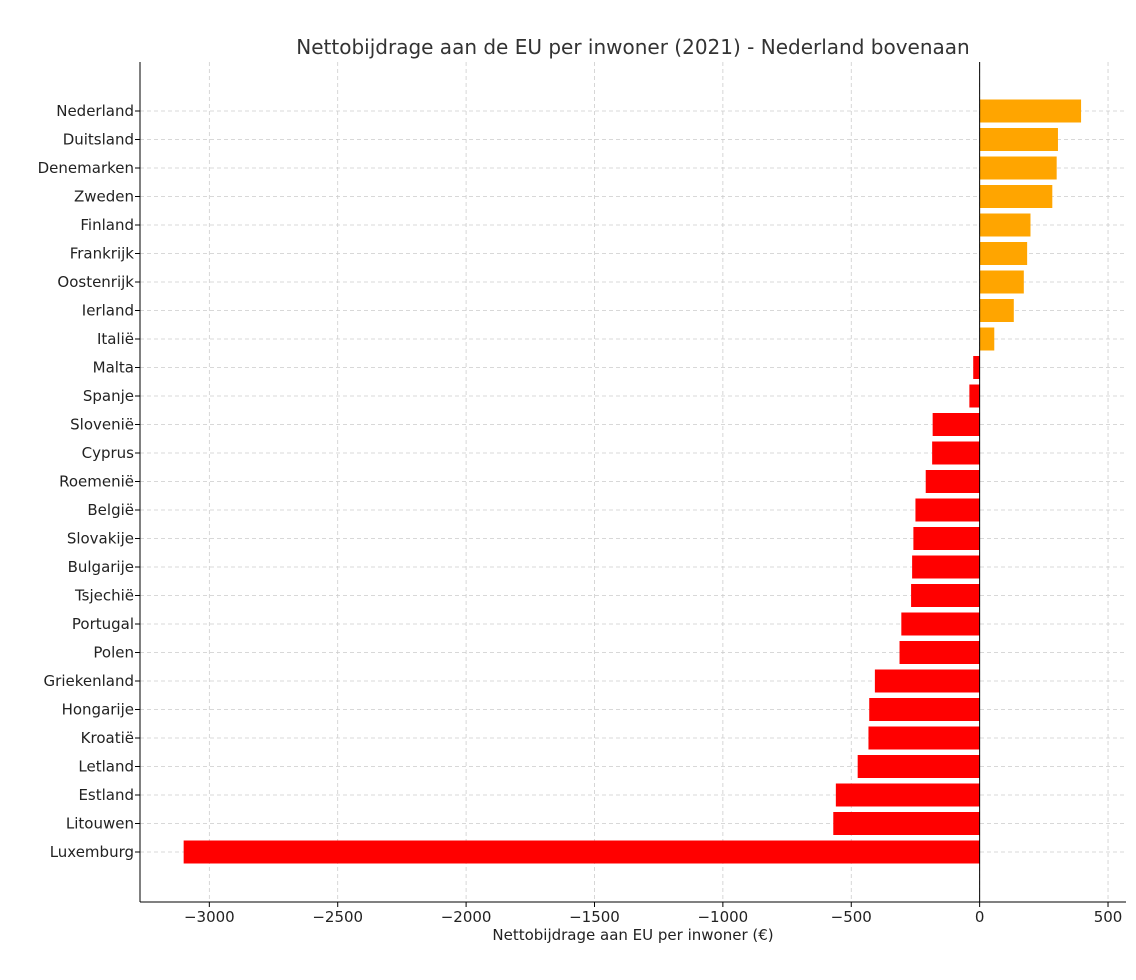  What do you see at coordinates (110, 510) in the screenshot?
I see `y-tick-label: België` at bounding box center [110, 510].